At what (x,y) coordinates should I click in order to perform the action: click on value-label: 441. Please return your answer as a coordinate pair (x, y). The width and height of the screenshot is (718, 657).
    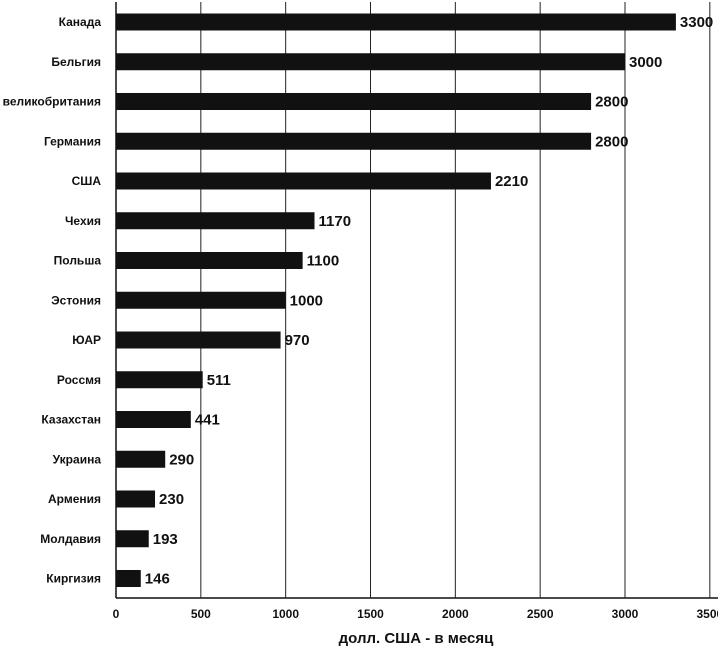
    Looking at the image, I should click on (207, 420).